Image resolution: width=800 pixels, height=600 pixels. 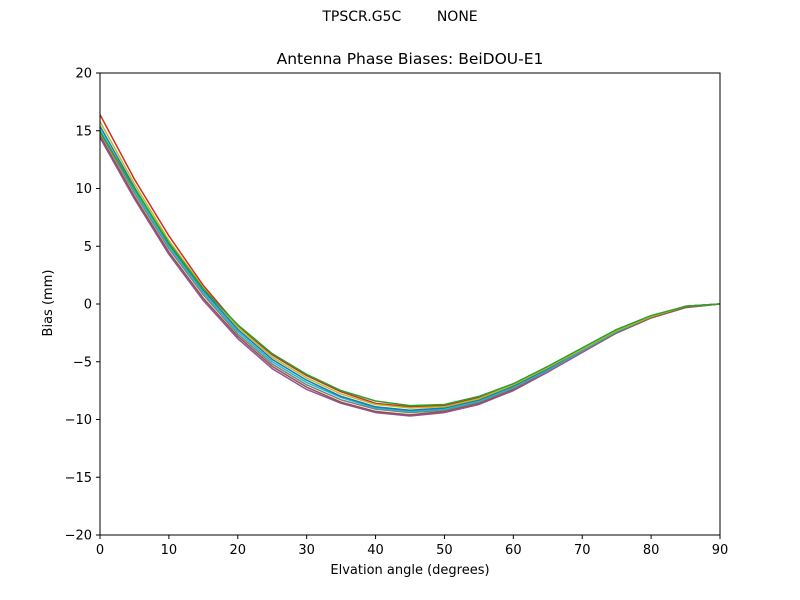 What do you see at coordinates (78, 420) in the screenshot?
I see `y-tick-label: −10` at bounding box center [78, 420].